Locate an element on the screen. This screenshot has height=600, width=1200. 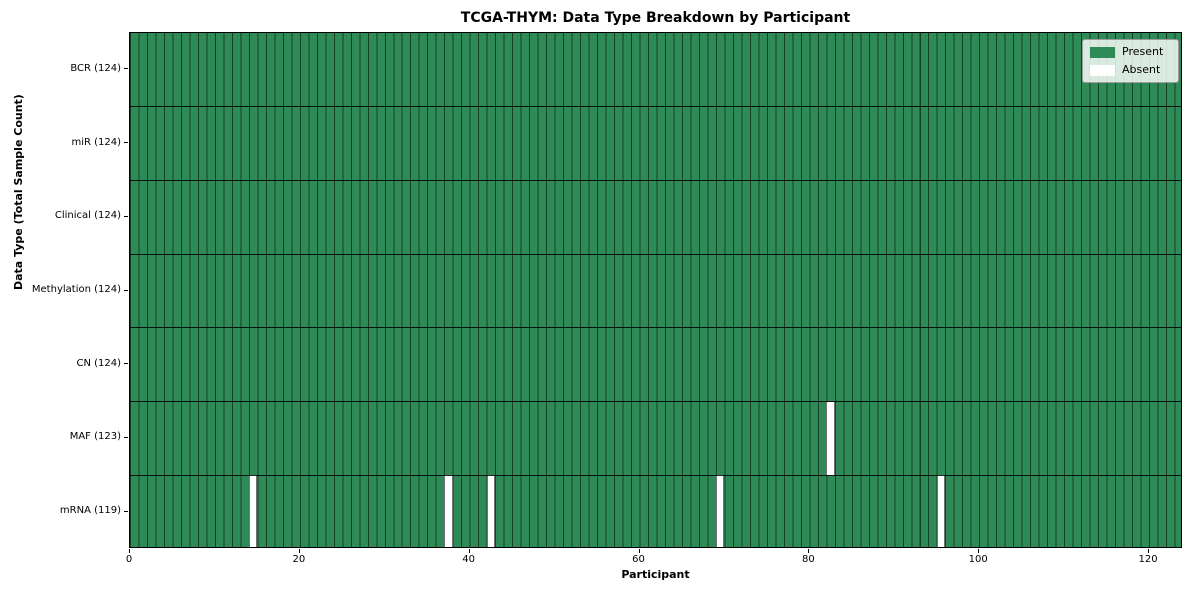
legend-label-absent: Absent is located at coordinates (1141, 69).